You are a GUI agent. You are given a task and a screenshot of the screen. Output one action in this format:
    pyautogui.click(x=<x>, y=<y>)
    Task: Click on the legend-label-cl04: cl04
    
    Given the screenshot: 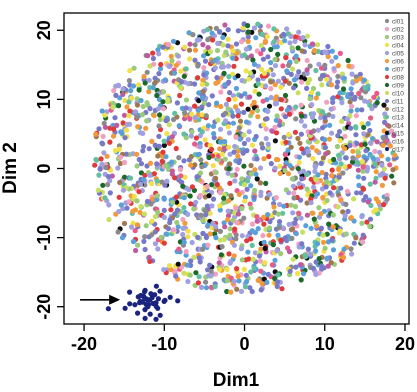 What is the action you would take?
    pyautogui.click(x=398, y=45)
    